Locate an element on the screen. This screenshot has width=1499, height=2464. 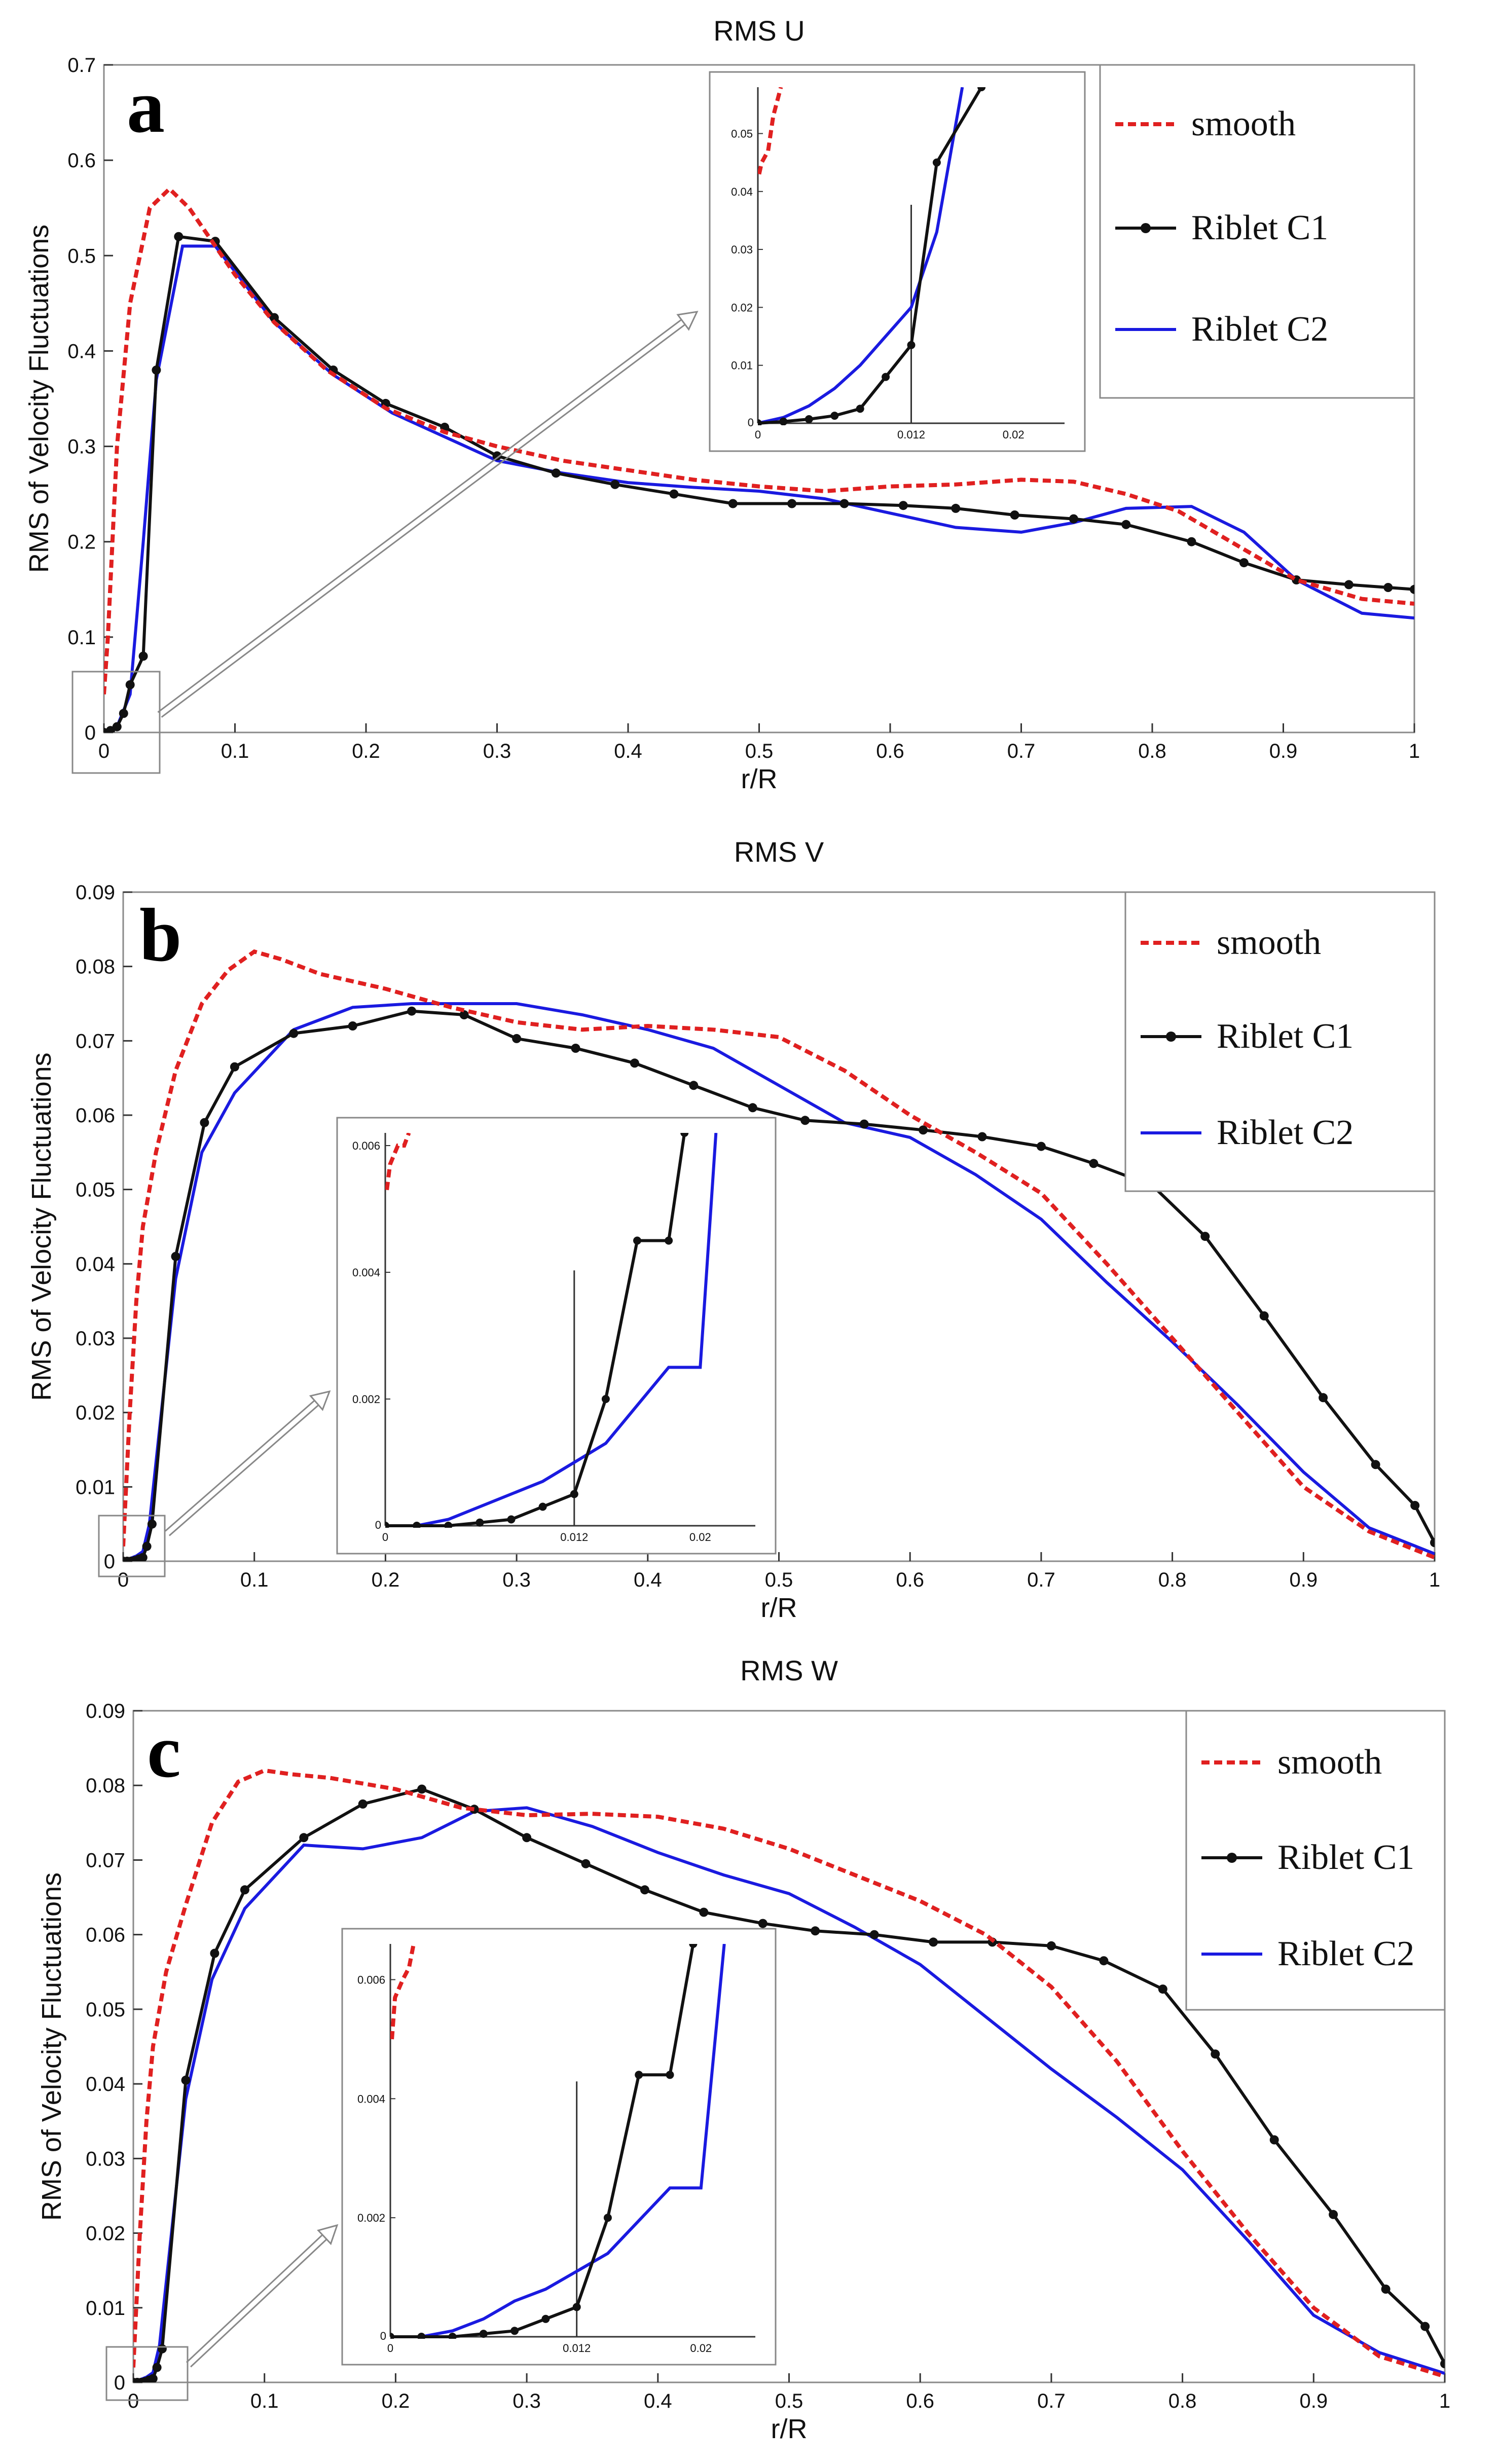
legend-marker-riblet-c1 is located at coordinates (1146, 228).